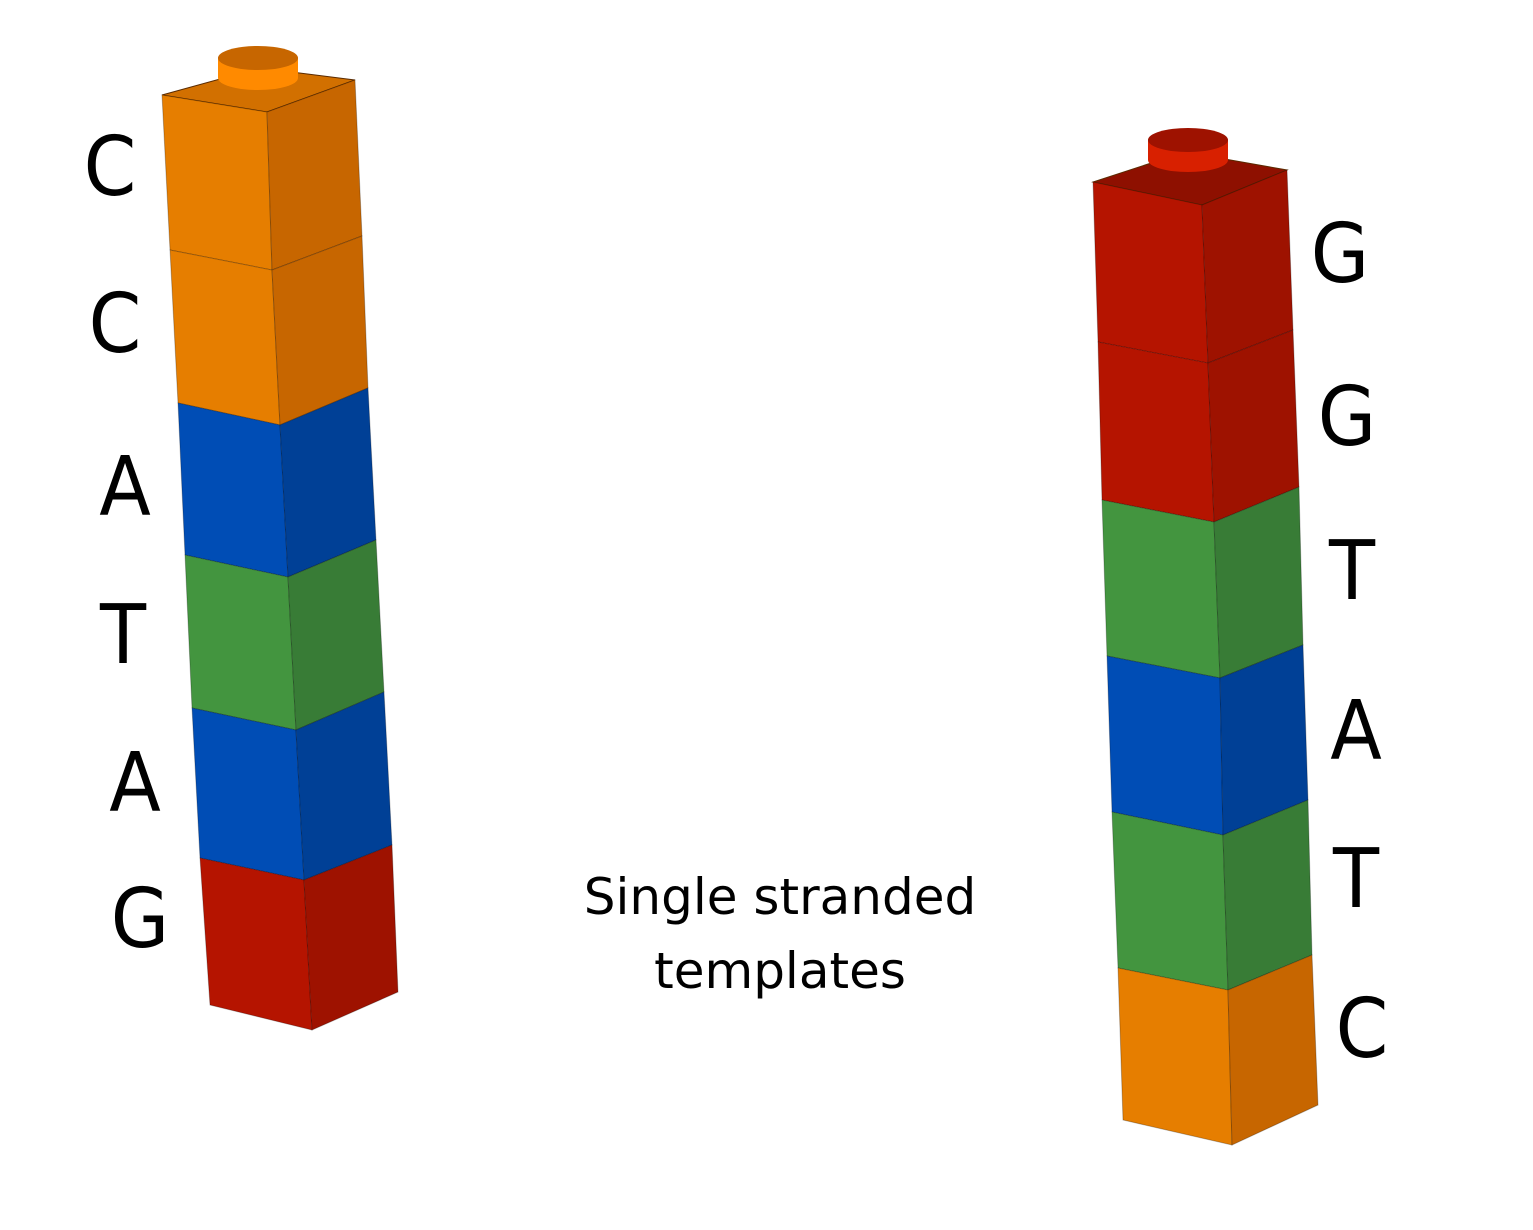  What do you see at coordinates (1362, 1029) in the screenshot?
I see `right-base-label: C` at bounding box center [1362, 1029].